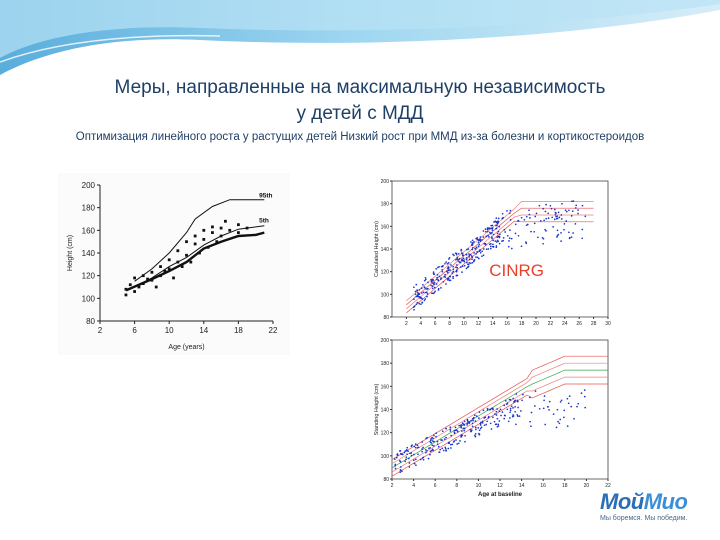 Image resolution: width=720 pixels, height=540 pixels. Describe the element at coordinates (522, 486) in the screenshot. I see `x-tick-label: 14` at that location.